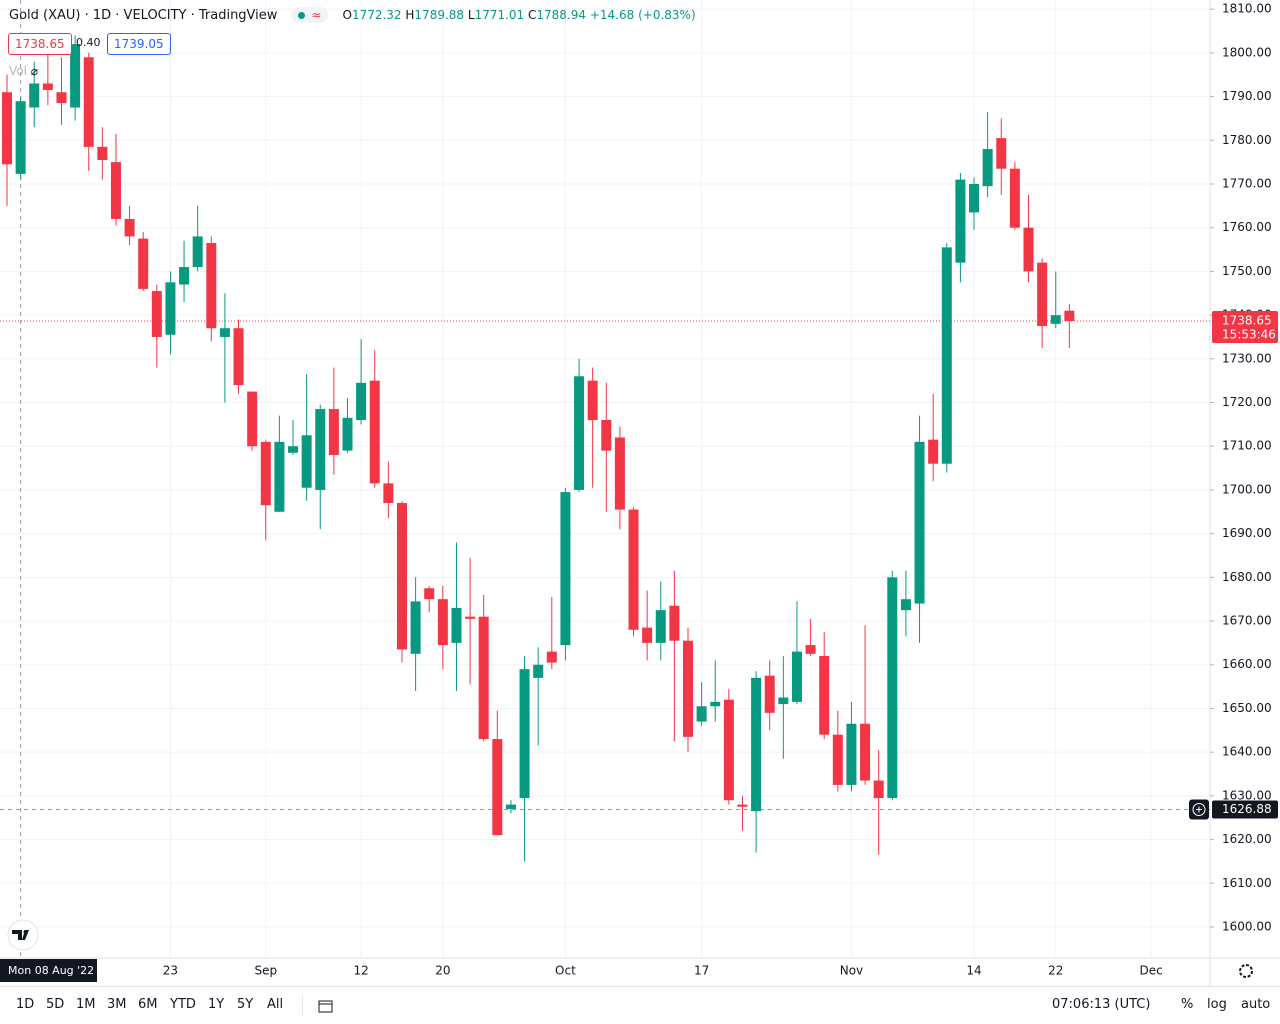 The image size is (1280, 1024). Describe the element at coordinates (565, 971) in the screenshot. I see `x-tick-label: Oct` at that location.